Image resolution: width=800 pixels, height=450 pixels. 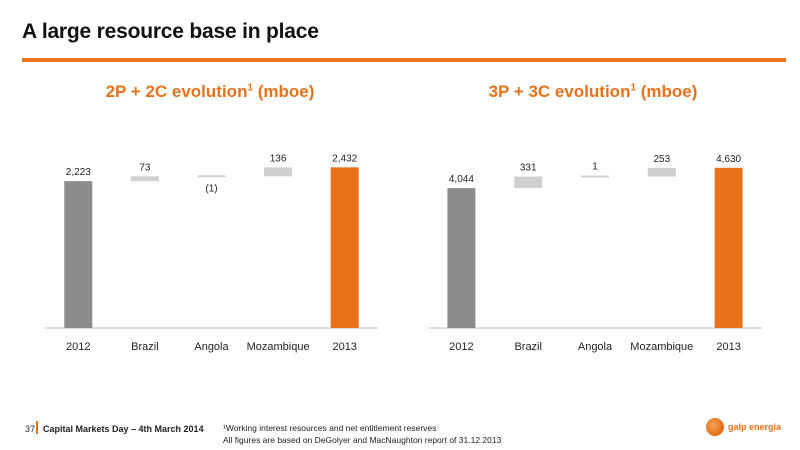 What do you see at coordinates (728, 159) in the screenshot?
I see `bar-value-label: 4,630` at bounding box center [728, 159].